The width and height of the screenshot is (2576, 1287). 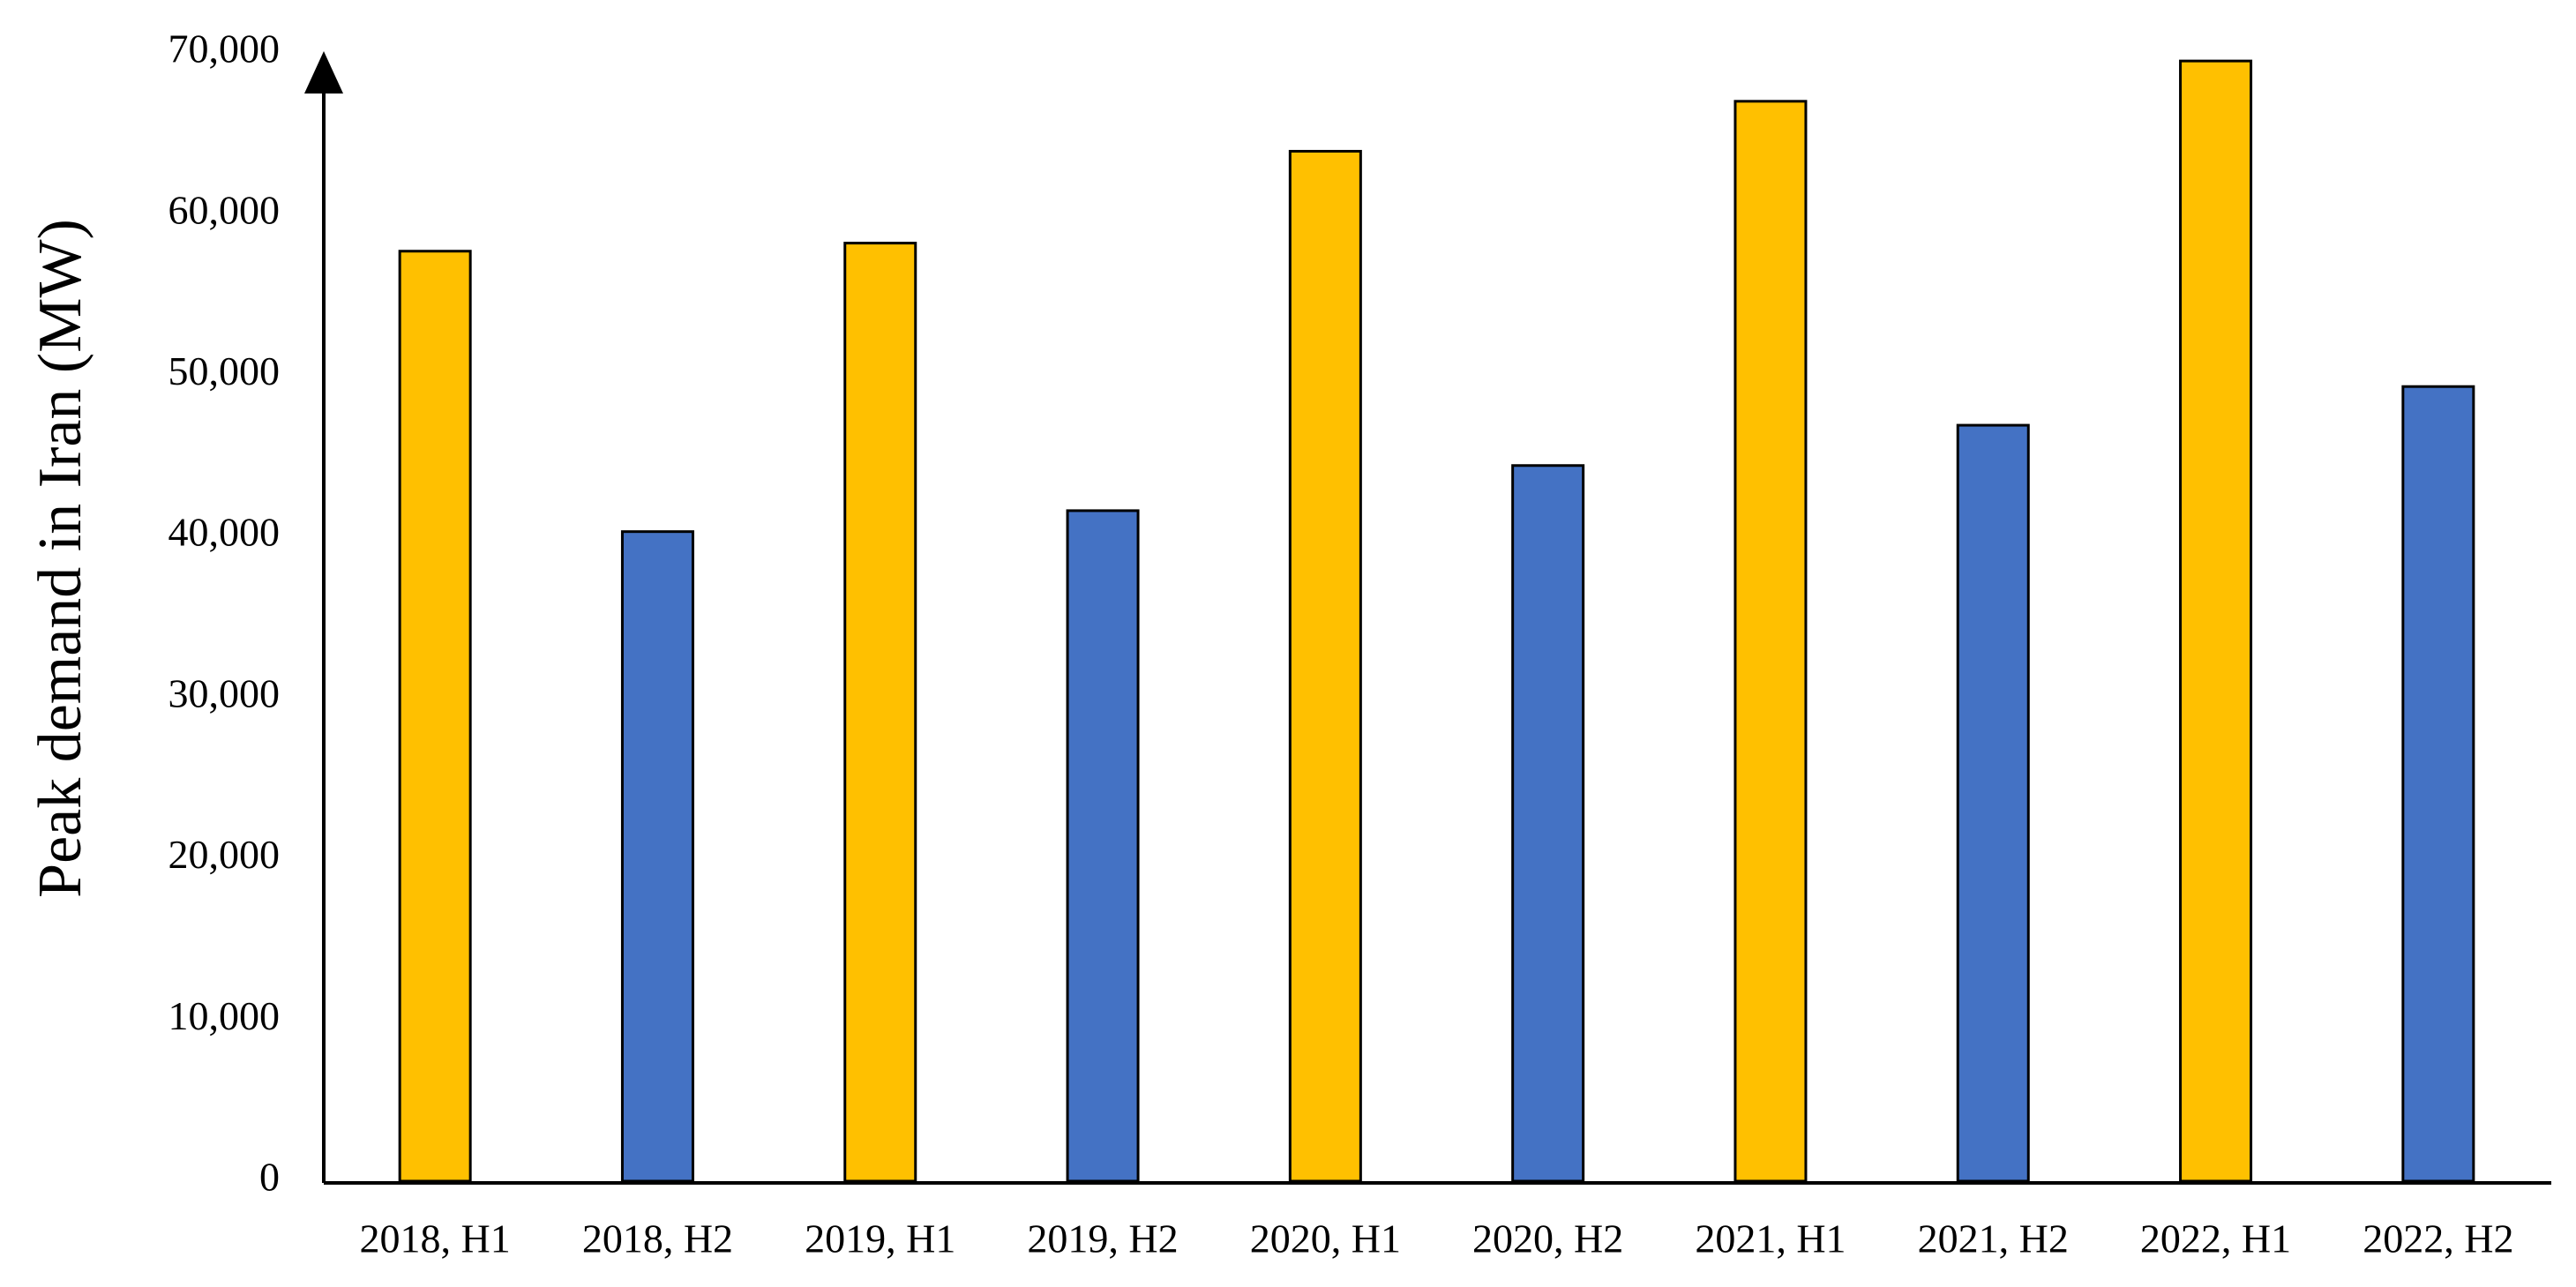 I want to click on y-tick-label: 30,000, so click(x=225, y=692).